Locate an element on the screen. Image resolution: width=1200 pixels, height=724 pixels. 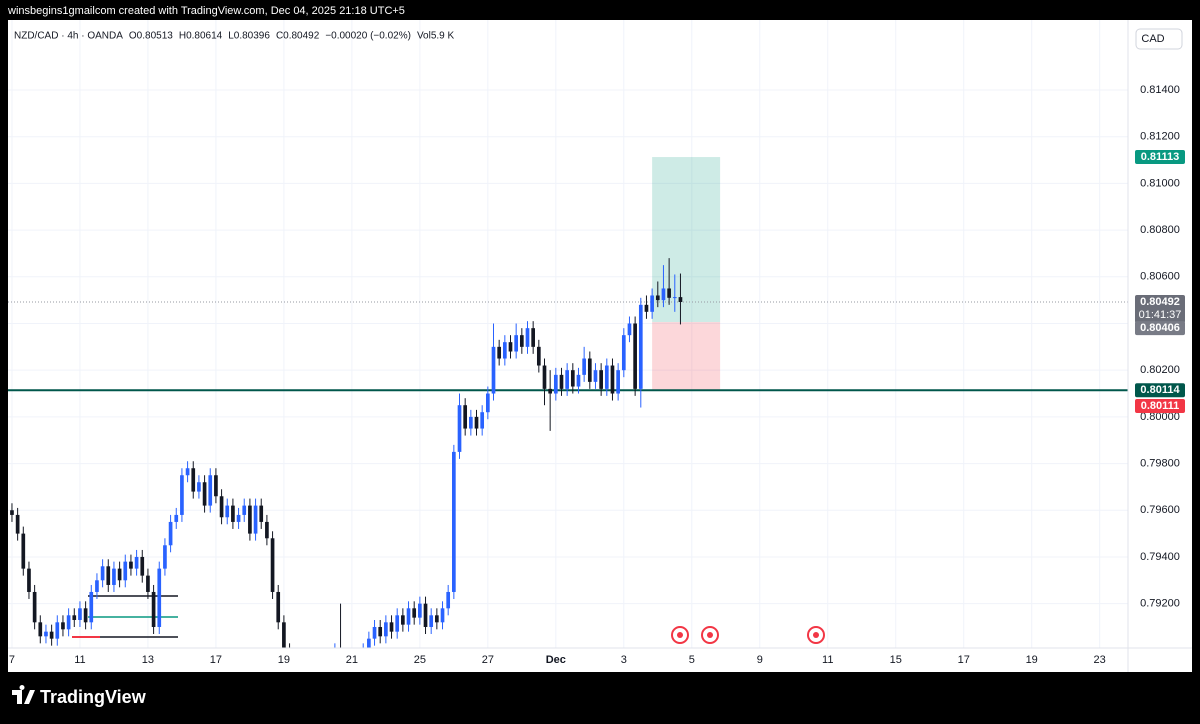
y-tick-label: 0.81400 is located at coordinates (1160, 90).